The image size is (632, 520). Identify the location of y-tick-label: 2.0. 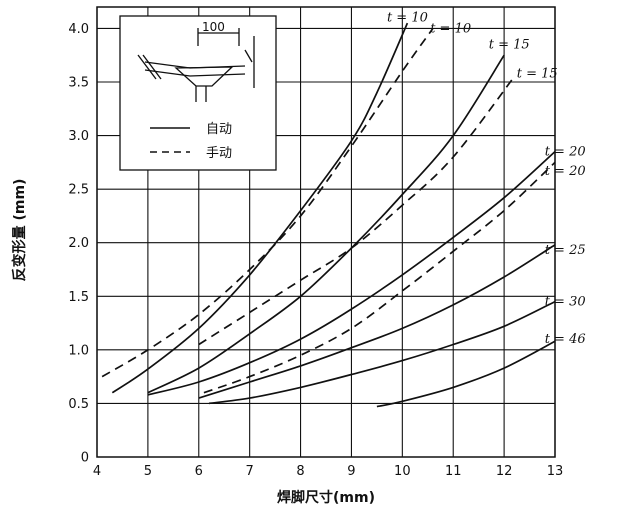
(78, 243).